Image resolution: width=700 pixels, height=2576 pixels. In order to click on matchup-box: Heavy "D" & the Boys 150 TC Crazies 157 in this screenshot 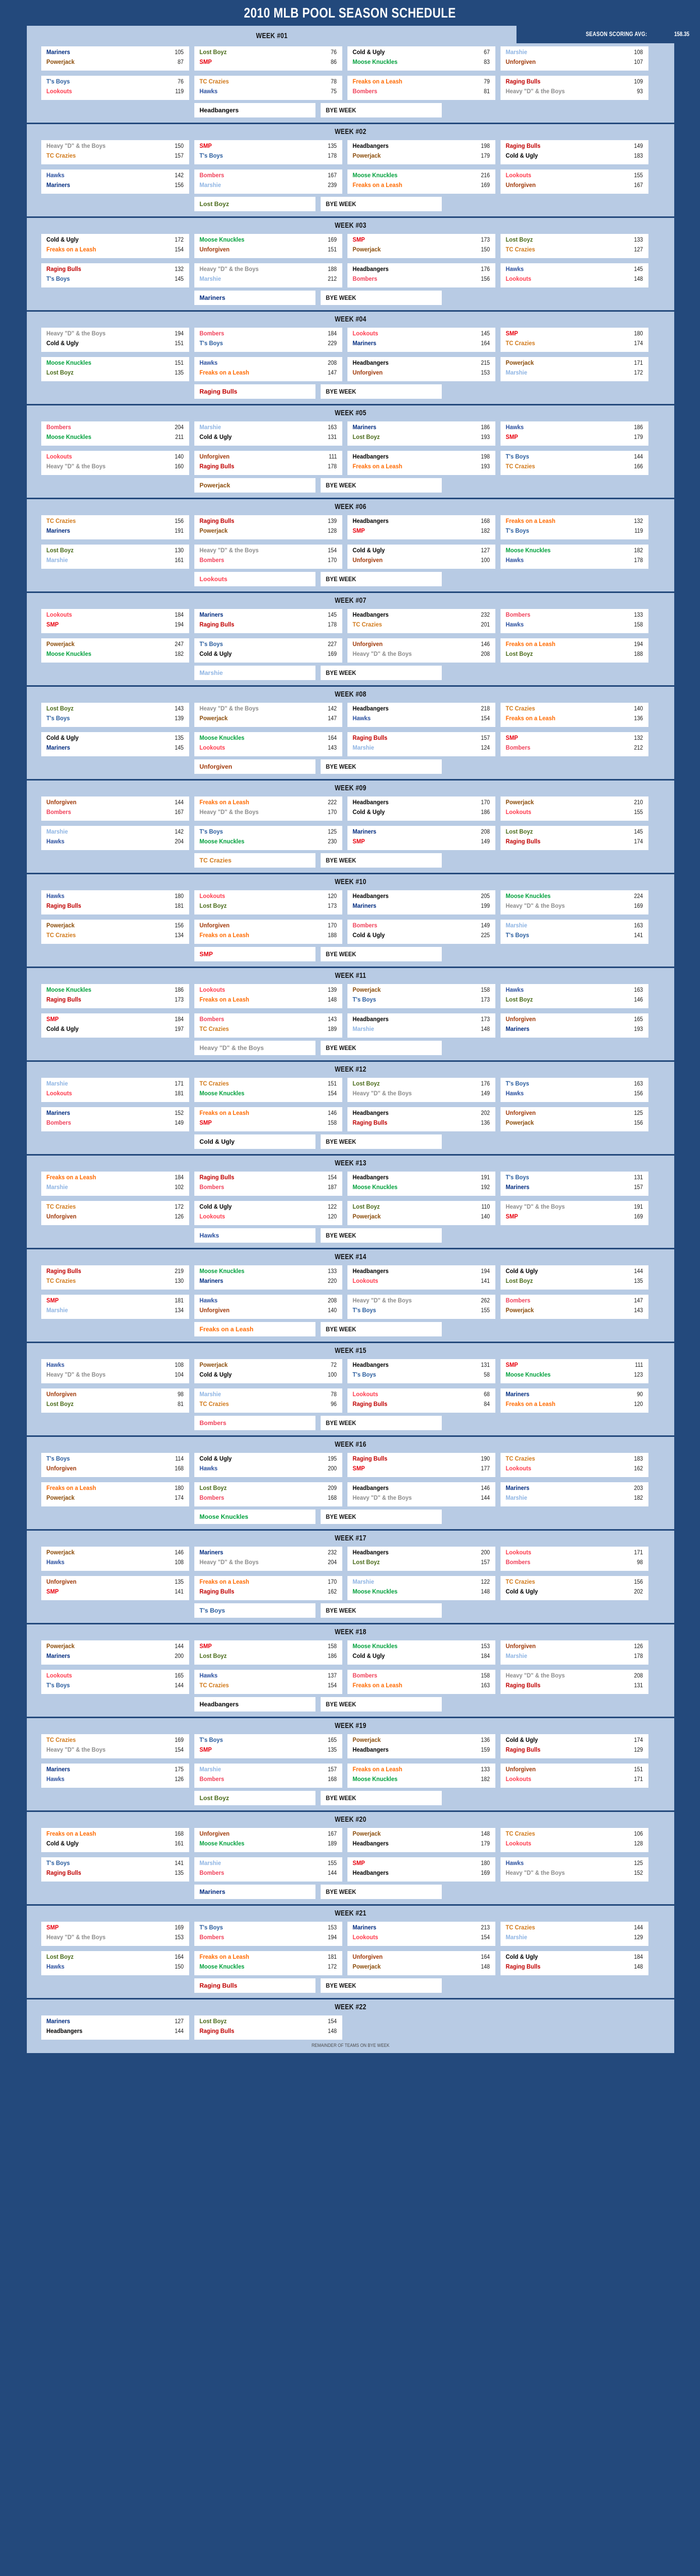, I will do `click(115, 152)`.